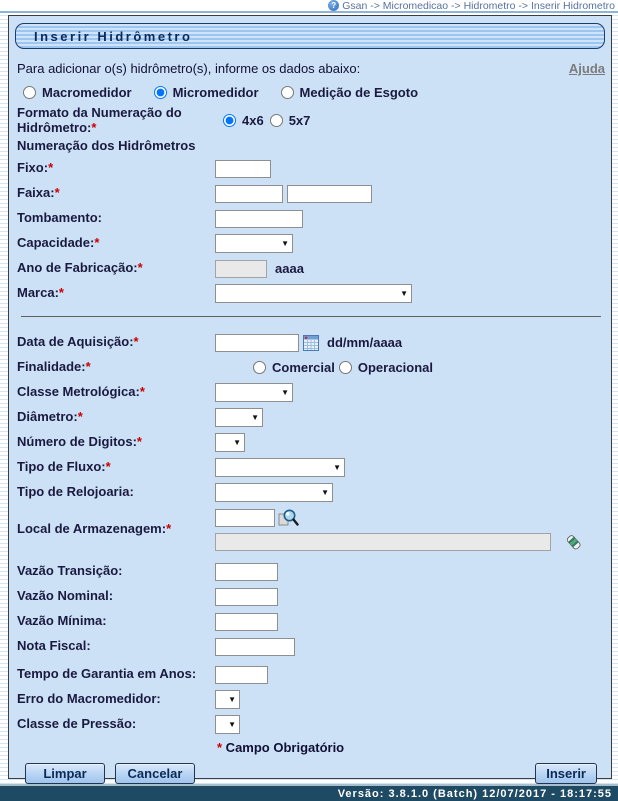 This screenshot has height=801, width=618. What do you see at coordinates (29, 92) in the screenshot?
I see `macromedidor-radio` at bounding box center [29, 92].